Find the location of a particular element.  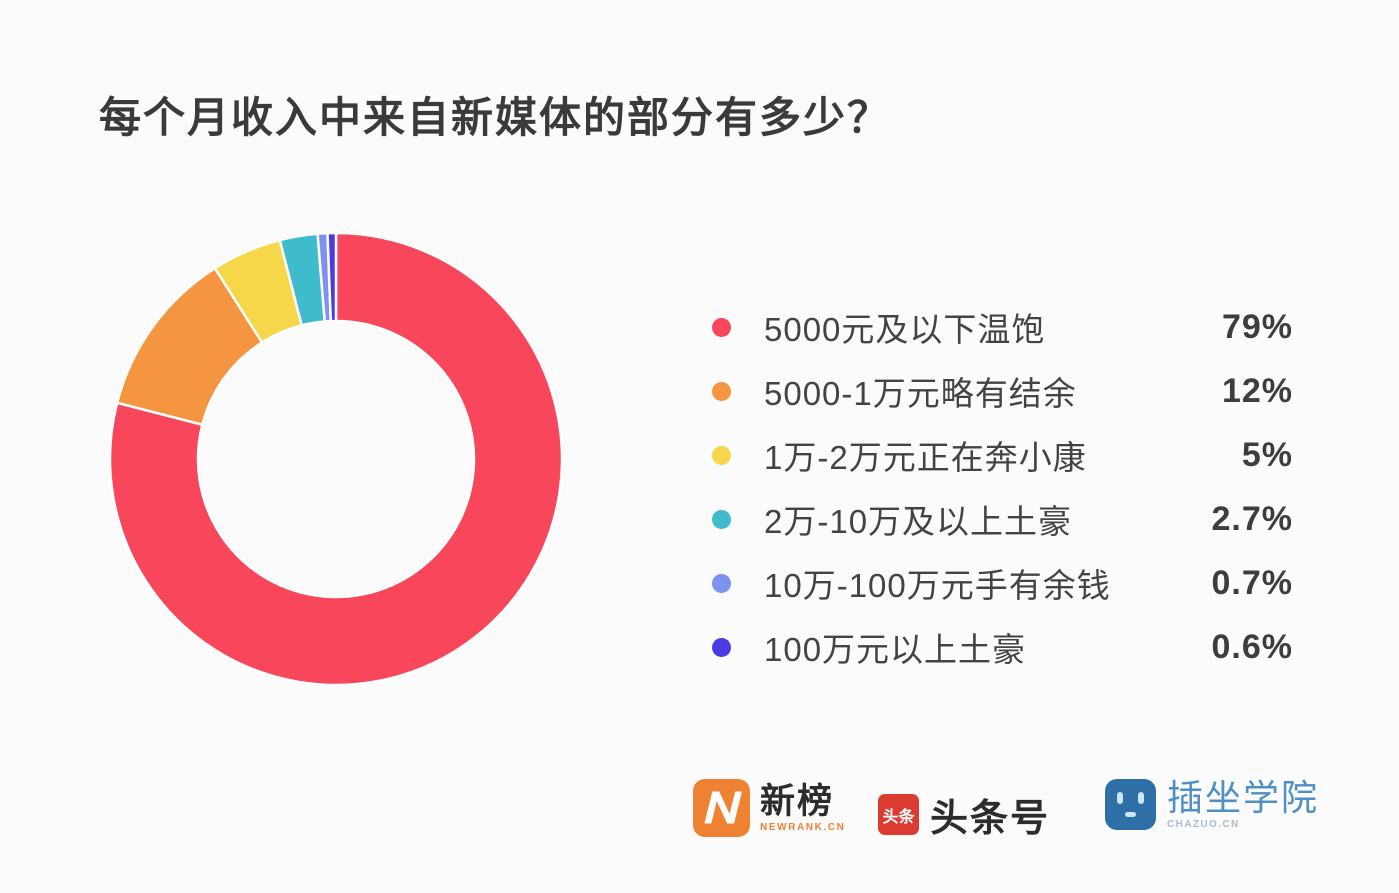

legend-item: 1万-2万元正在奔小康 5% is located at coordinates (1002, 455).